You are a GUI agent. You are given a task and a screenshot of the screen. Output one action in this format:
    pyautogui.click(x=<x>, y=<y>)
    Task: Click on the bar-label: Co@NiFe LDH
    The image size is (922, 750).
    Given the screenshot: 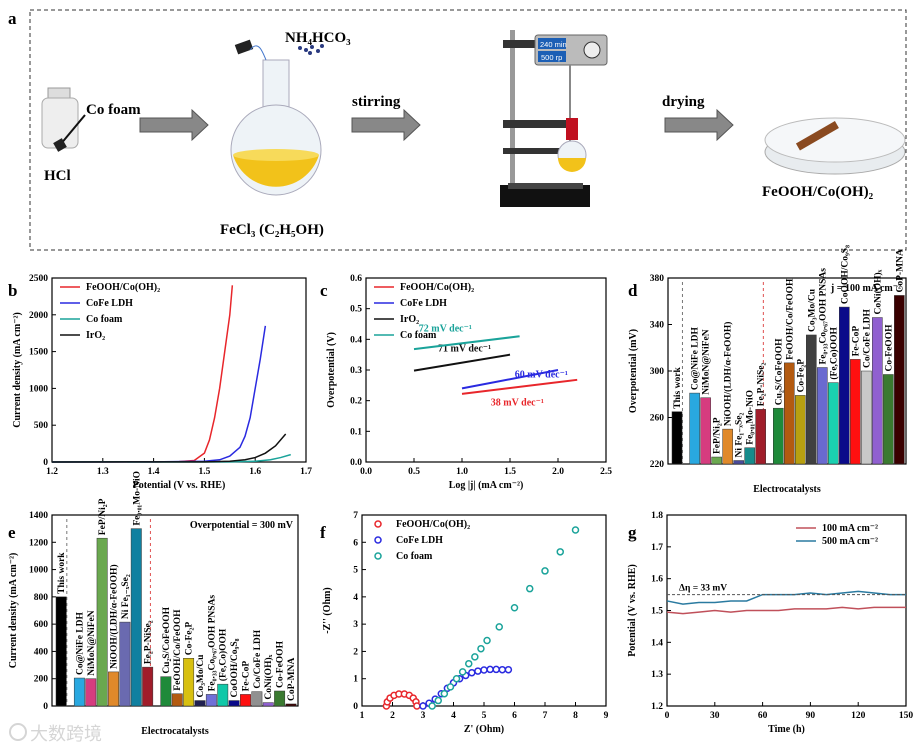 What is the action you would take?
    pyautogui.click(x=80, y=643)
    